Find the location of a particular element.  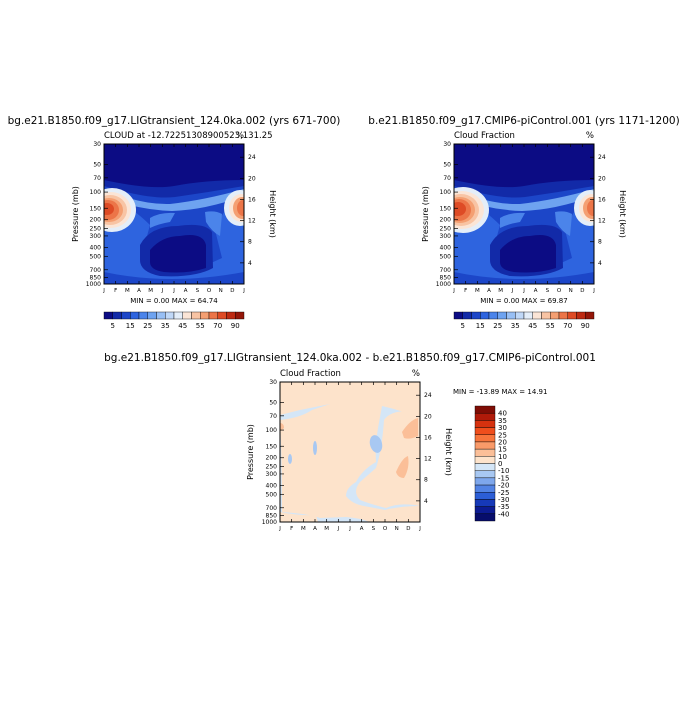

y-tick-label: 500 is located at coordinates (446, 256).